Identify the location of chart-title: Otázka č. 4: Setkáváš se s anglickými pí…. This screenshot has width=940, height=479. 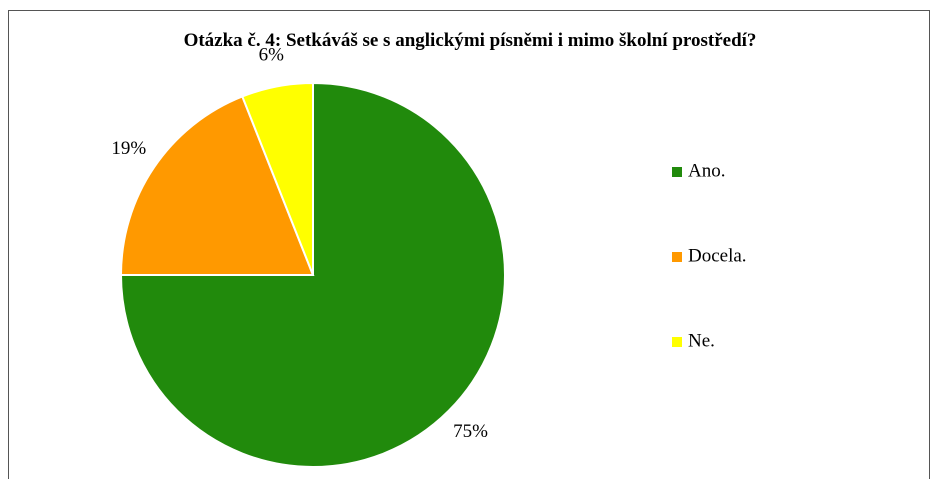
(470, 40).